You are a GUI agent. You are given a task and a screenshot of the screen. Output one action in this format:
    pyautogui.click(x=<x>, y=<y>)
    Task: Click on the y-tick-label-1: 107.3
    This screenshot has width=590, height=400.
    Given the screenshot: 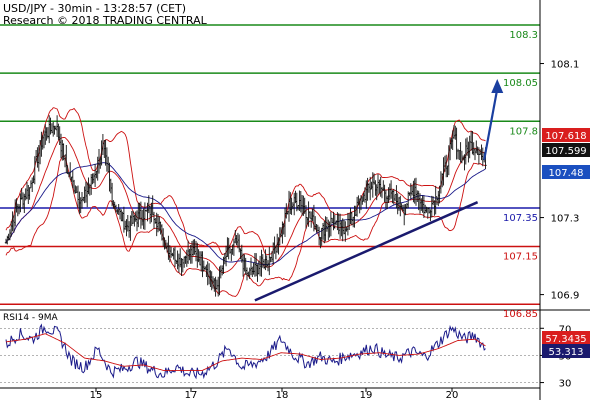 What is the action you would take?
    pyautogui.click(x=565, y=219)
    